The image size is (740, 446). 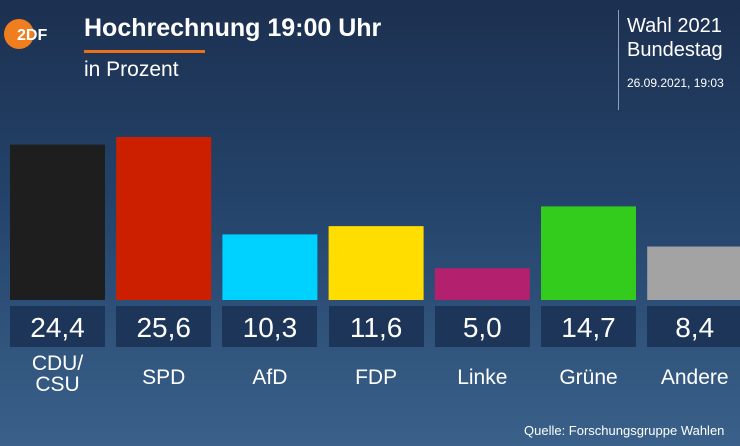 I want to click on datetime: 26.09.2021, 19:03, so click(x=675, y=83).